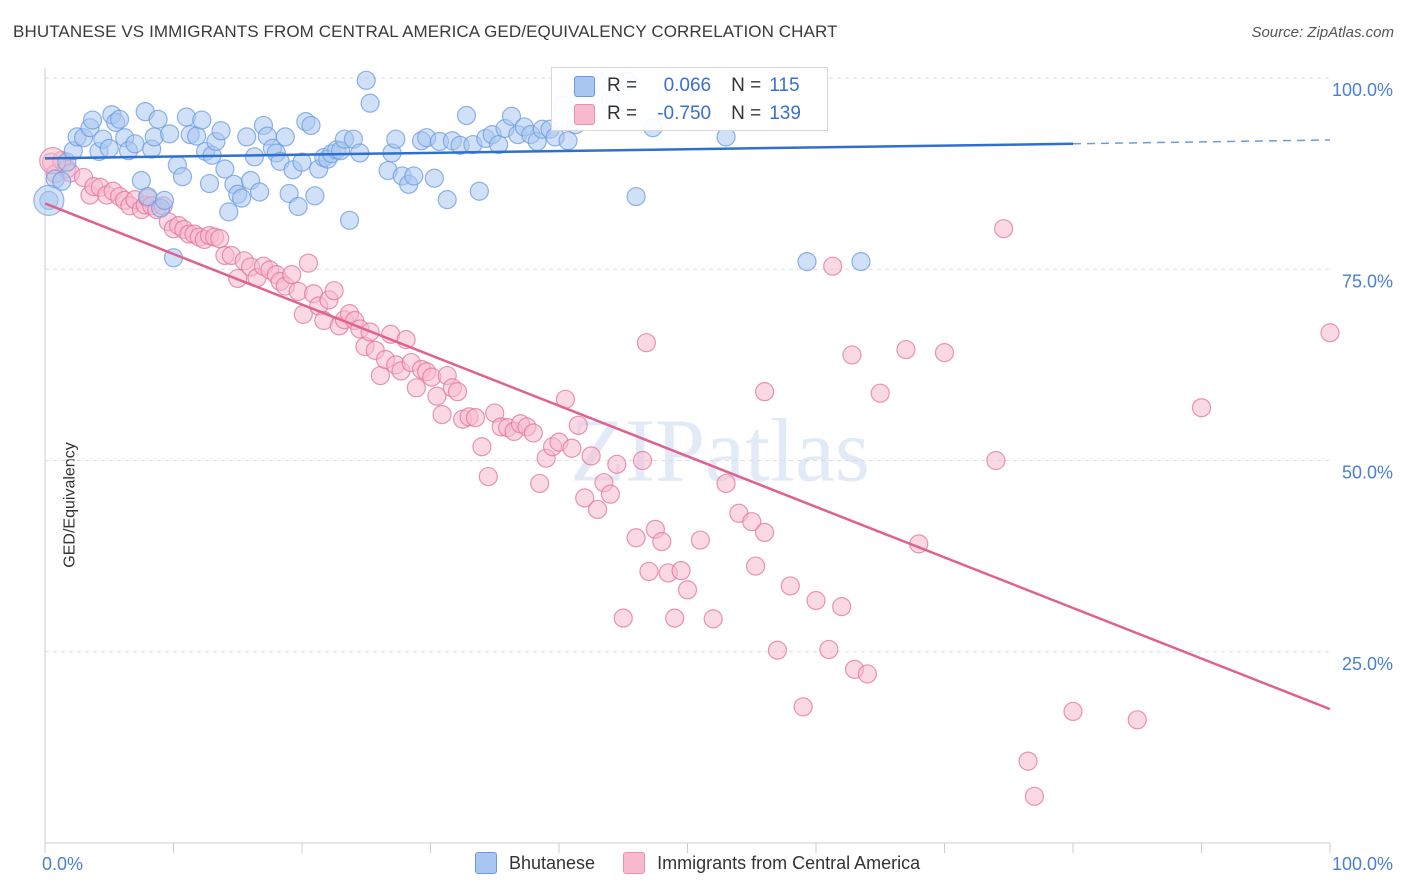 The width and height of the screenshot is (1406, 892). I want to click on trend-line-bhutanese-extension, so click(1201, 142).